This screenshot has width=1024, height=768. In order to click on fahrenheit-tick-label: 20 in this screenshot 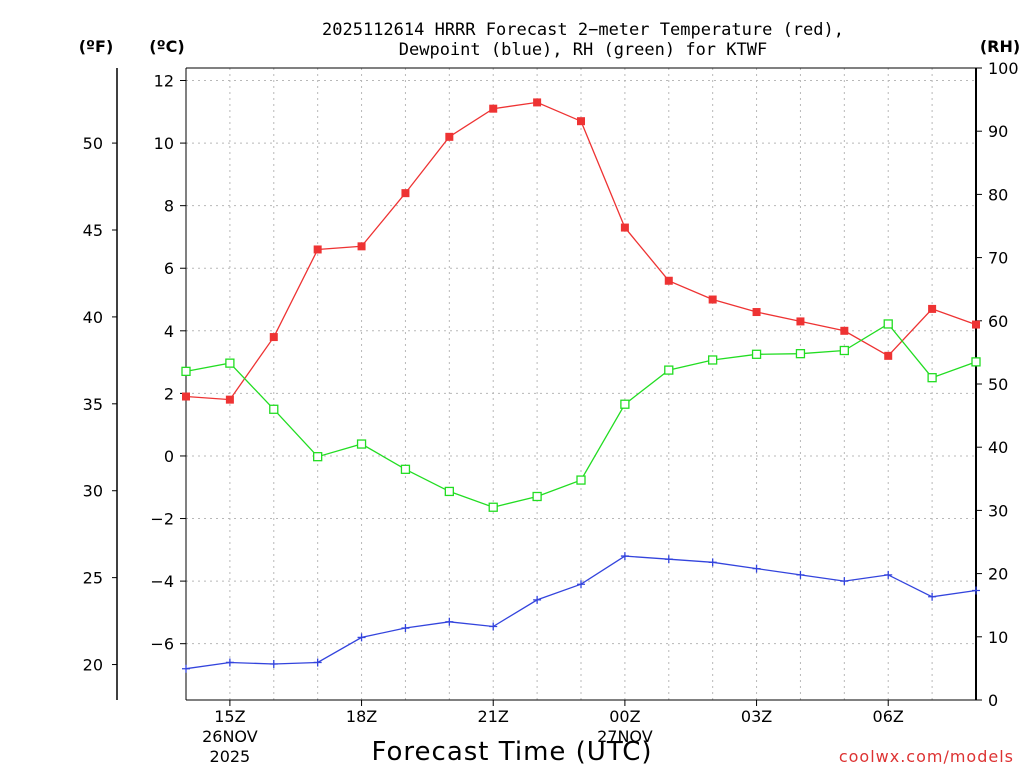, I will do `click(93, 665)`.